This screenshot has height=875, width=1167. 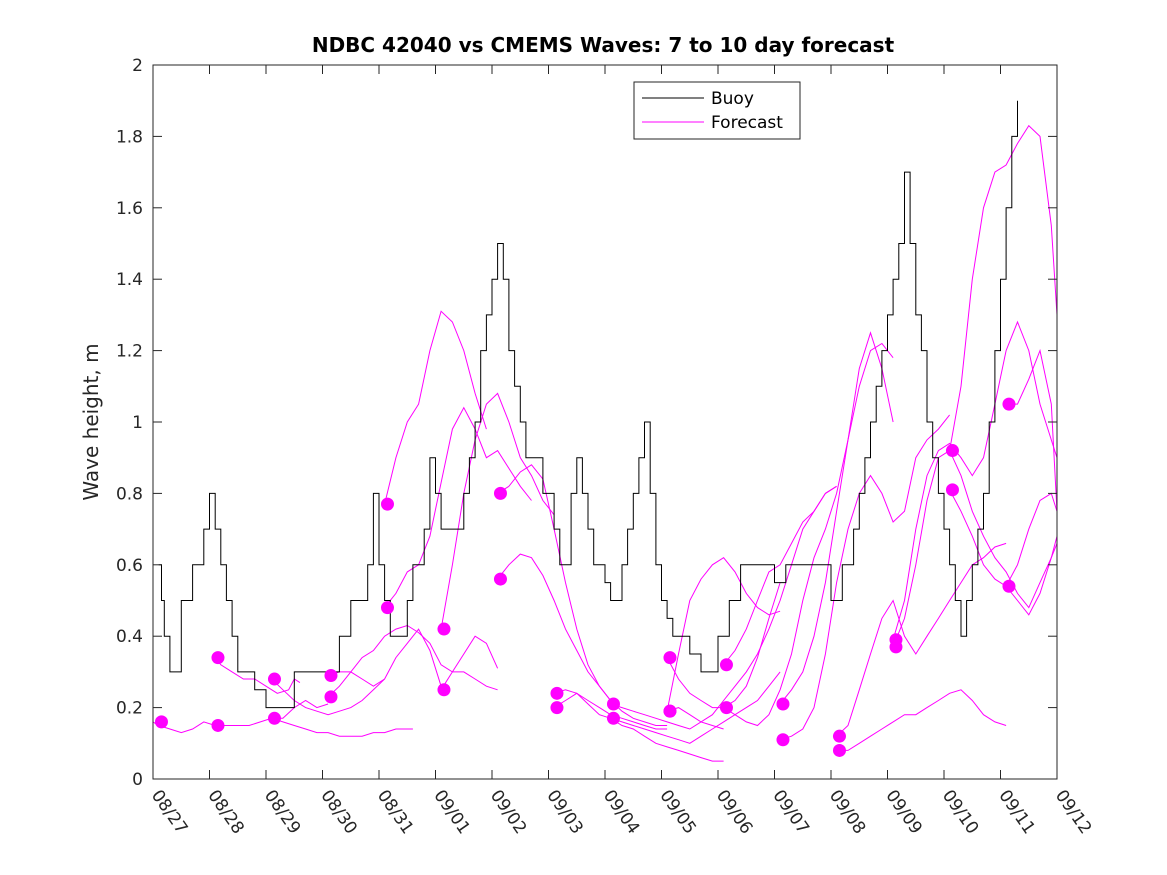 I want to click on y-tick-label: 0, so click(x=137, y=780).